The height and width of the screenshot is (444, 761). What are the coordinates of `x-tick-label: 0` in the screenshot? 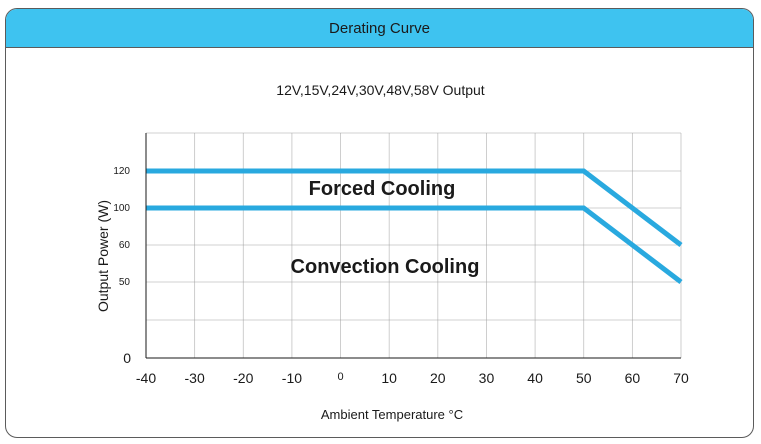 It's located at (340, 377).